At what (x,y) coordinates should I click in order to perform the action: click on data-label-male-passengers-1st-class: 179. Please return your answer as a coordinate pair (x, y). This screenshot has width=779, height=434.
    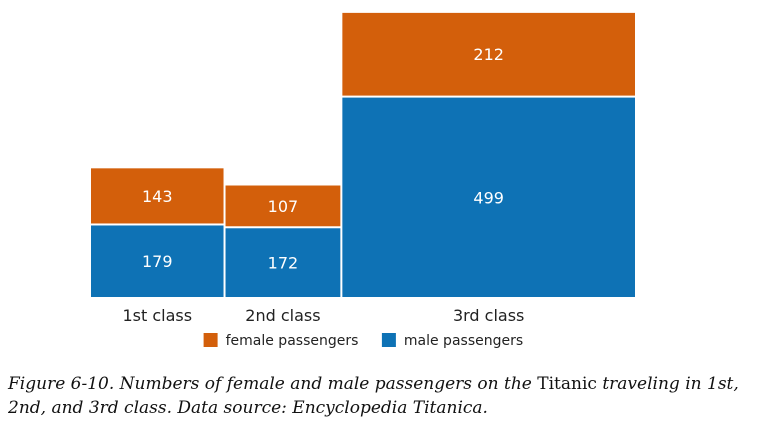
    Looking at the image, I should click on (157, 261).